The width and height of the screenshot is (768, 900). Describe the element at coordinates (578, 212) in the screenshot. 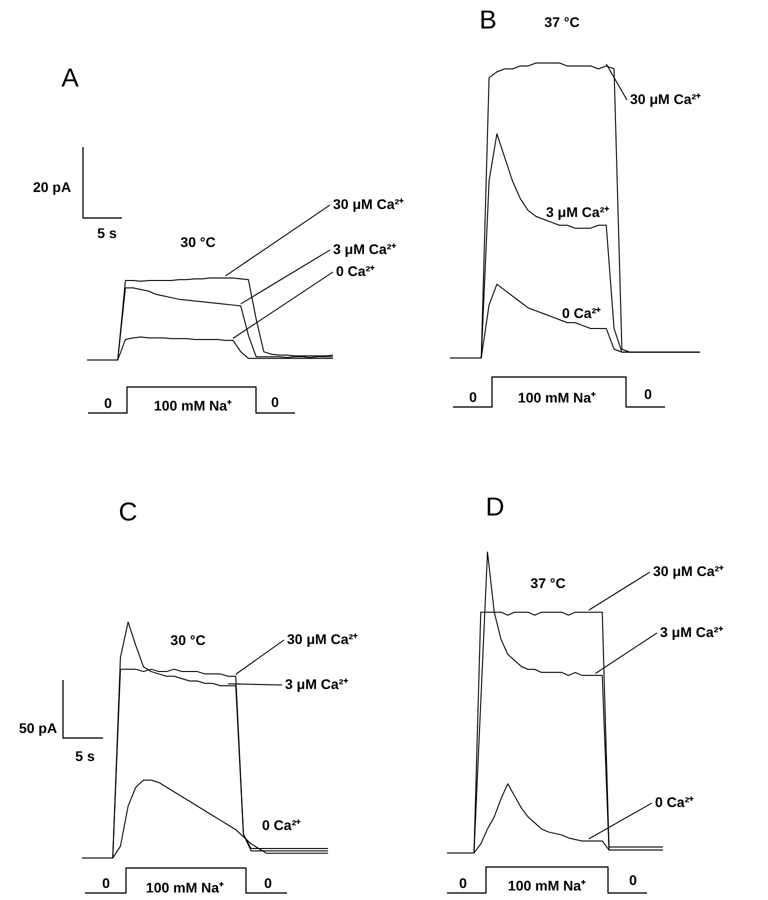

I see `series-label: 3 μM Ca²⁺` at that location.